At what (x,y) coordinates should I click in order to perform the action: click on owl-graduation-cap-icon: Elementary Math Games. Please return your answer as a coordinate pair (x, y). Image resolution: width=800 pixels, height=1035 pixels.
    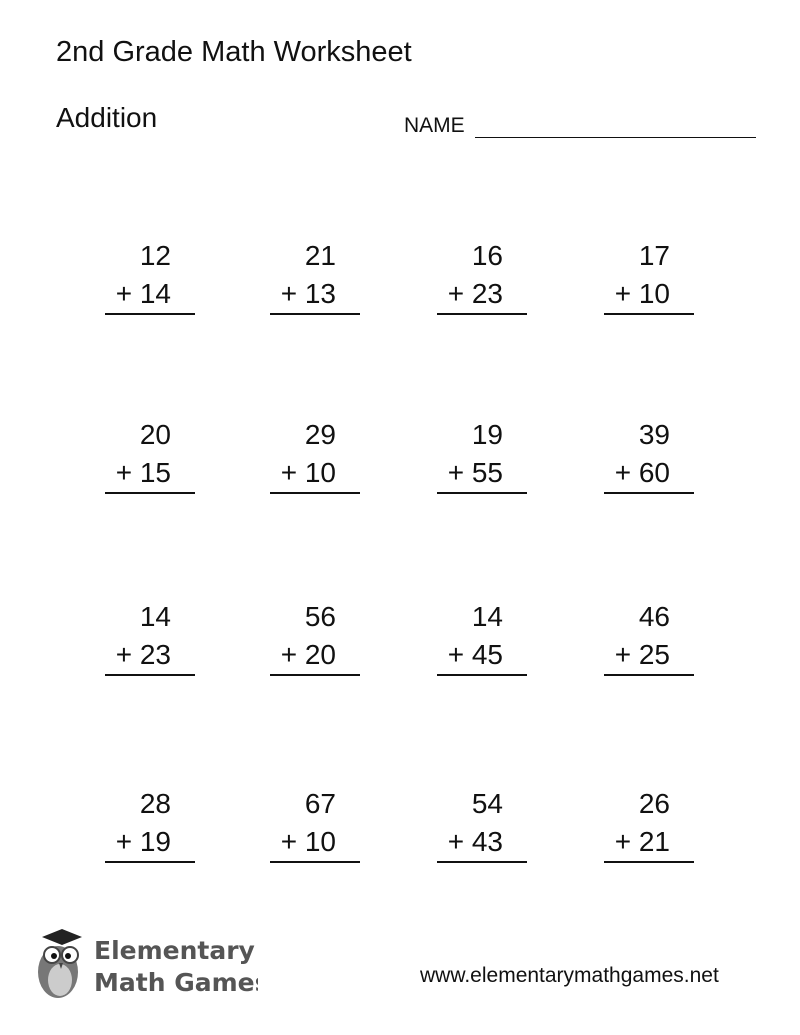
    Looking at the image, I should click on (153, 963).